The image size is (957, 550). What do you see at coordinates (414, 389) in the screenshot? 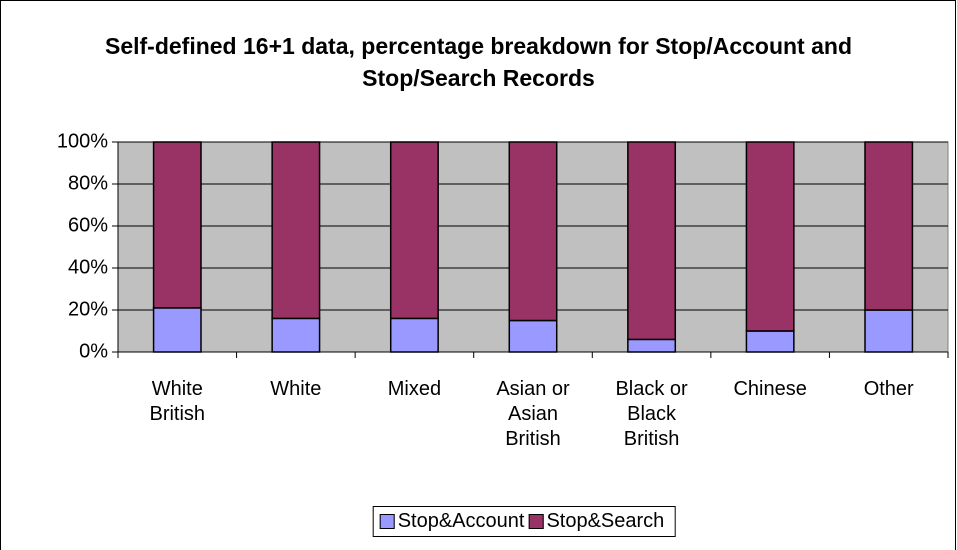
I see `x-tick-label: Mixed` at bounding box center [414, 389].